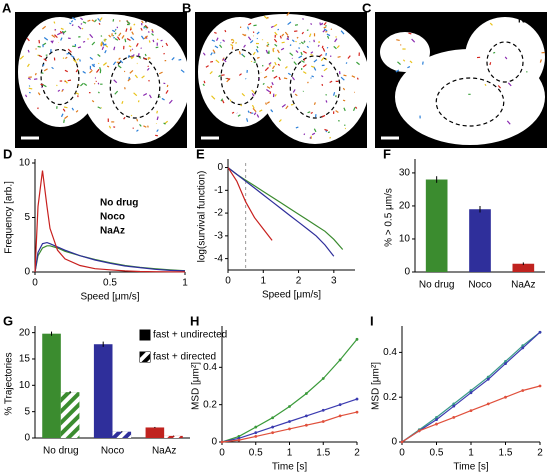 The height and width of the screenshot is (475, 560). Describe the element at coordinates (113, 451) in the screenshot. I see `x-tick-label: Noco` at that location.